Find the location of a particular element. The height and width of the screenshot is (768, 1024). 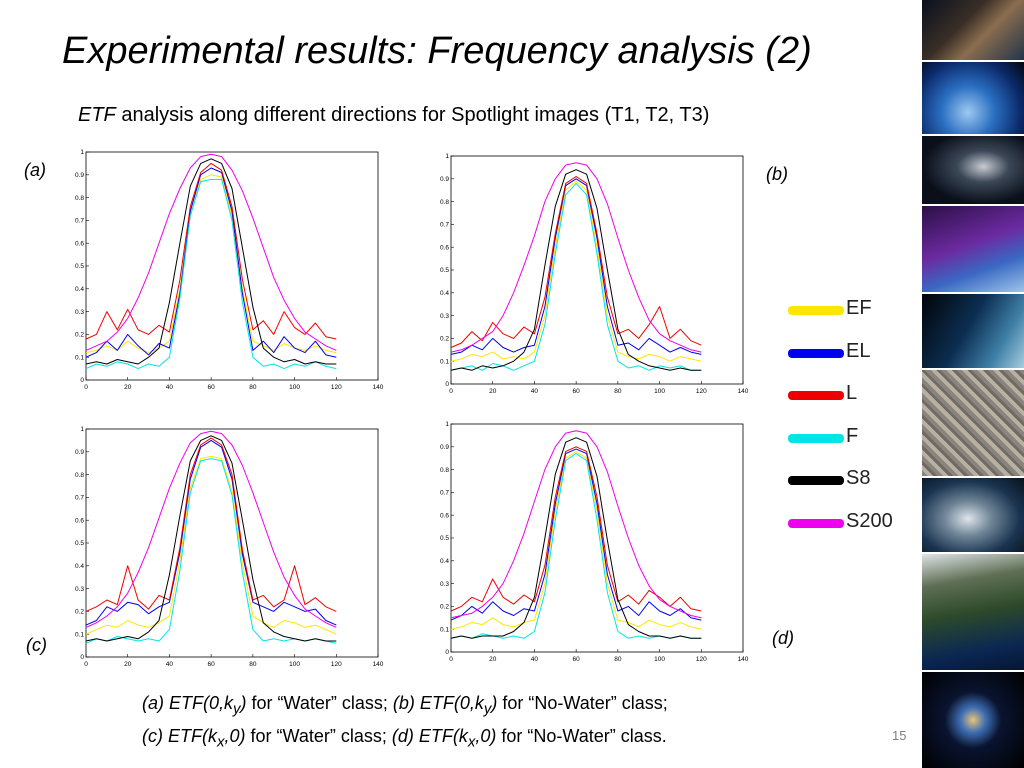

legend-label-s200: S200 is located at coordinates (869, 520).